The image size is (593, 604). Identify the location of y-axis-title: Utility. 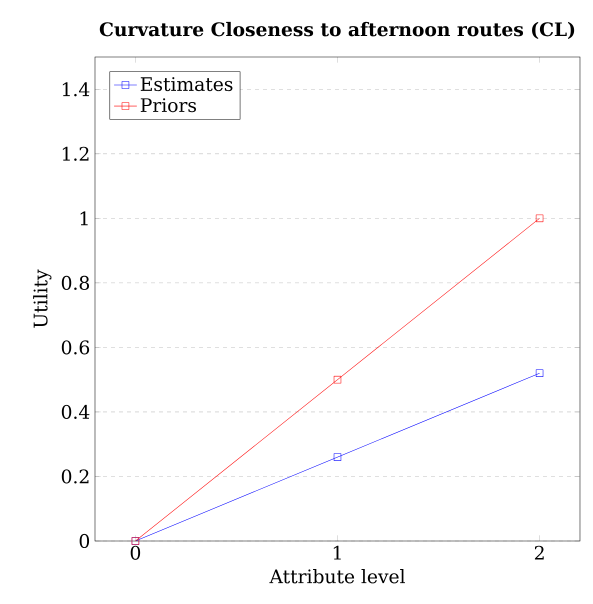
(42, 298).